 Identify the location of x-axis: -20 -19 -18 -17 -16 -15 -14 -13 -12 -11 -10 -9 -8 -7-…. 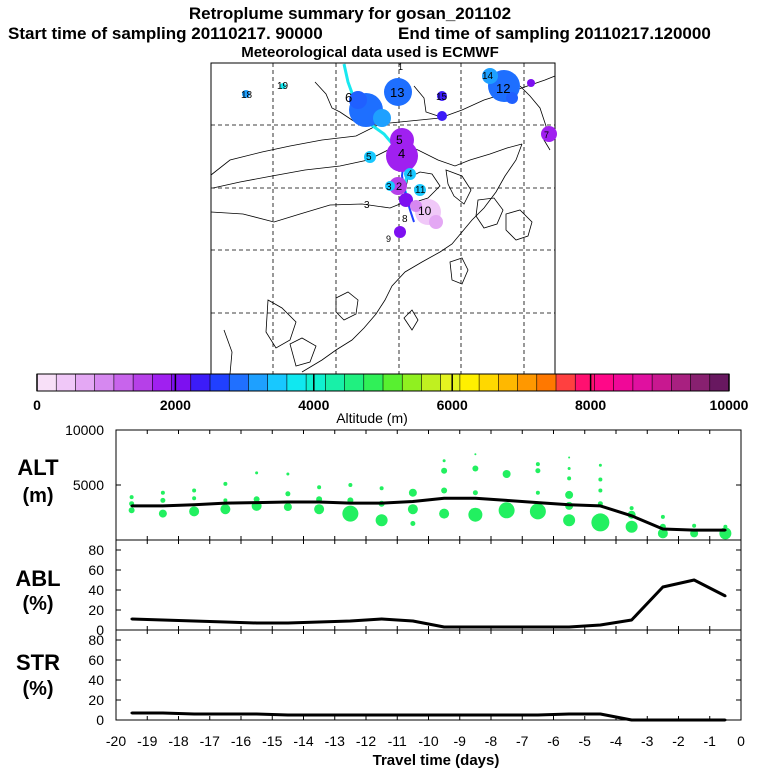
(425, 741).